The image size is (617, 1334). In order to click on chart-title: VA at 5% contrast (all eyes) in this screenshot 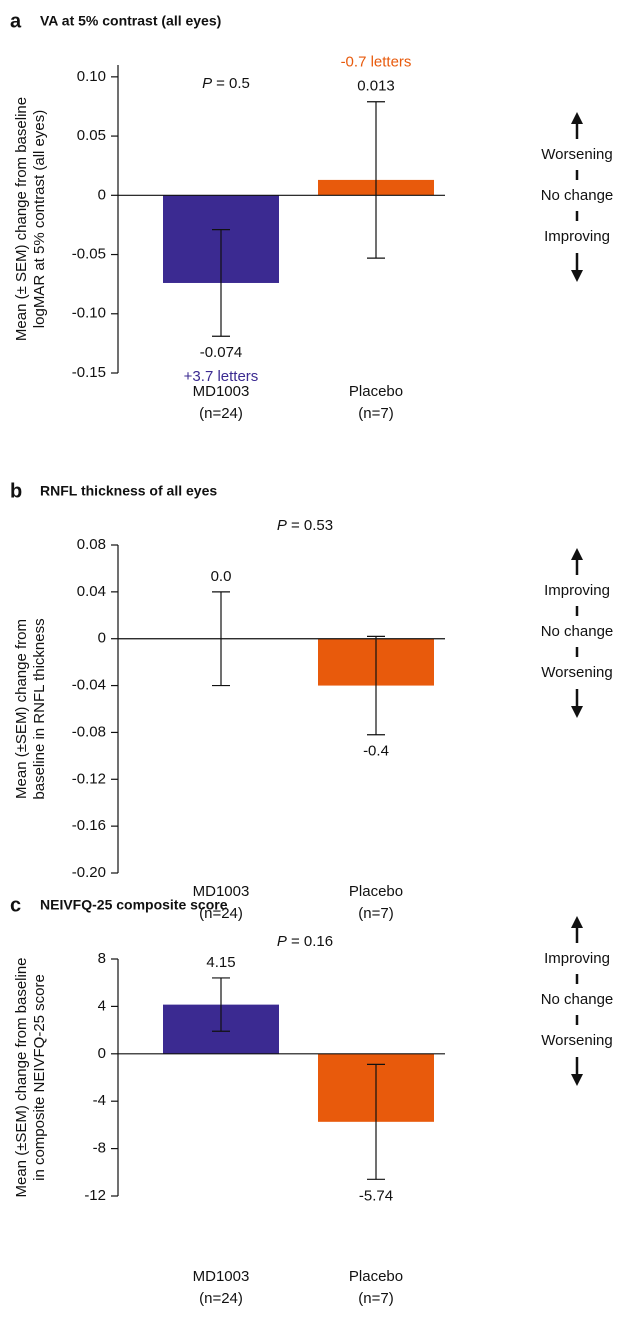, I will do `click(130, 21)`.